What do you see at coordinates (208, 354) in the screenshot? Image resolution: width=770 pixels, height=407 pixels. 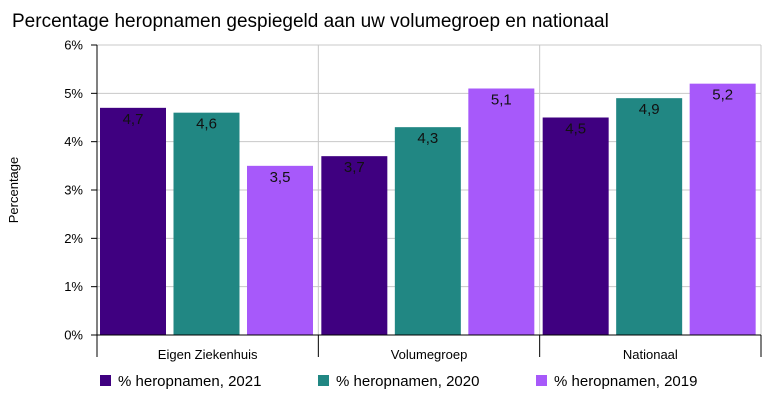 I see `x-category-label: Eigen Ziekenhuis` at bounding box center [208, 354].